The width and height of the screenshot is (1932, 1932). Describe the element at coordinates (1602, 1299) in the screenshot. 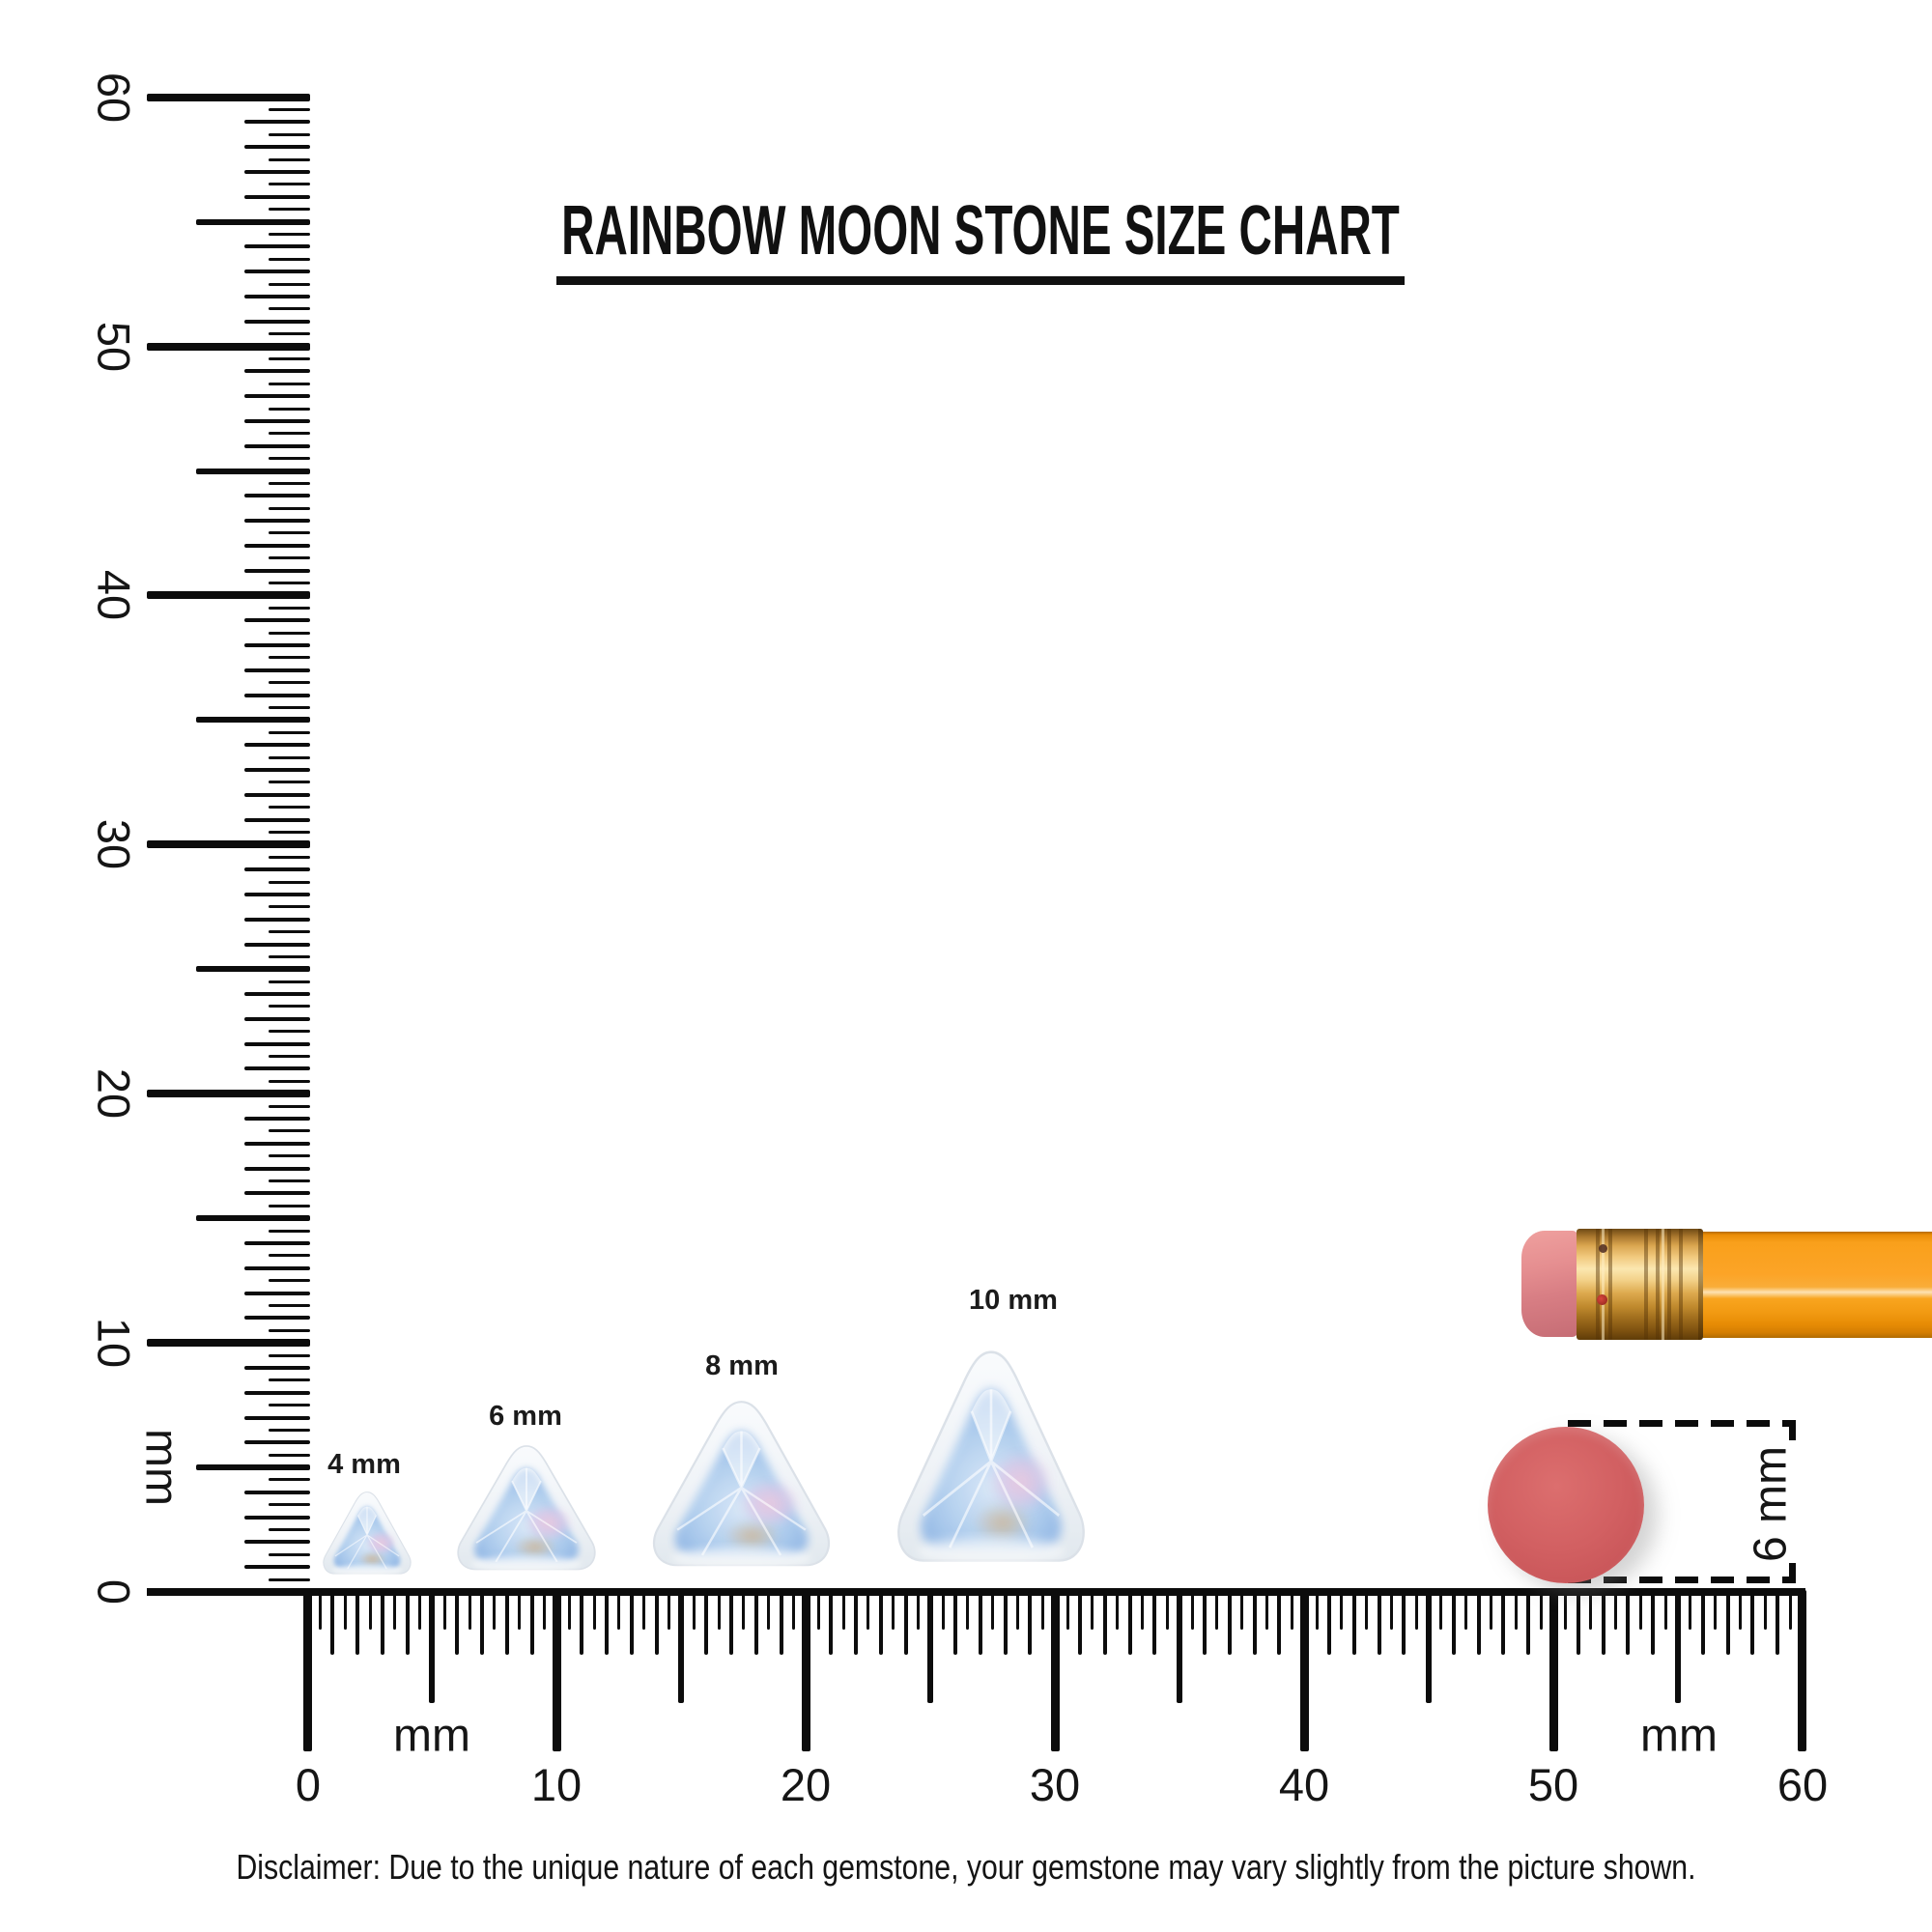

I see `ferrule-rivet-dot` at that location.